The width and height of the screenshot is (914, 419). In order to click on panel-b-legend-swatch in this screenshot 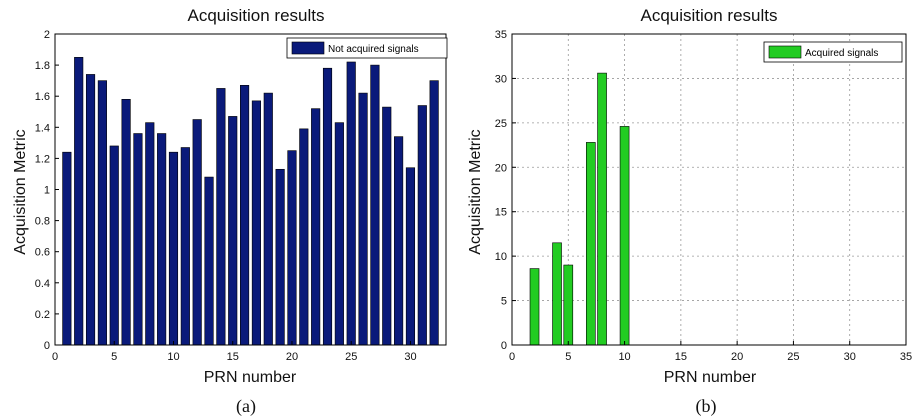, I will do `click(785, 52)`.